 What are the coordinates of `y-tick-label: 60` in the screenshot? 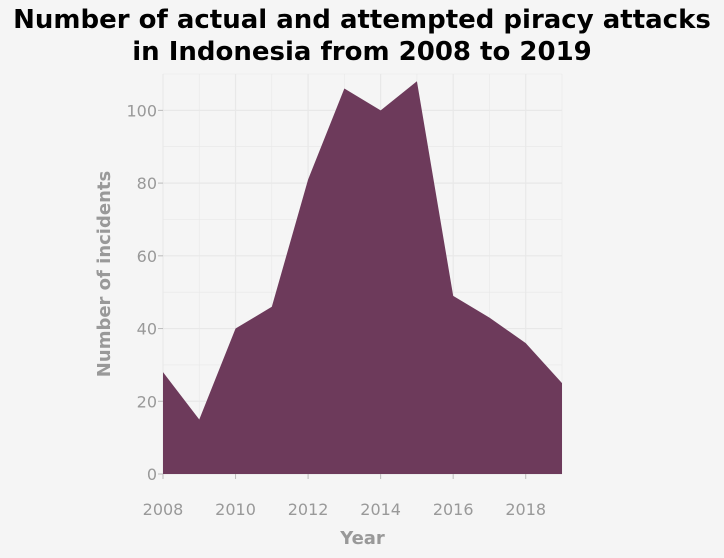 It's located at (147, 256).